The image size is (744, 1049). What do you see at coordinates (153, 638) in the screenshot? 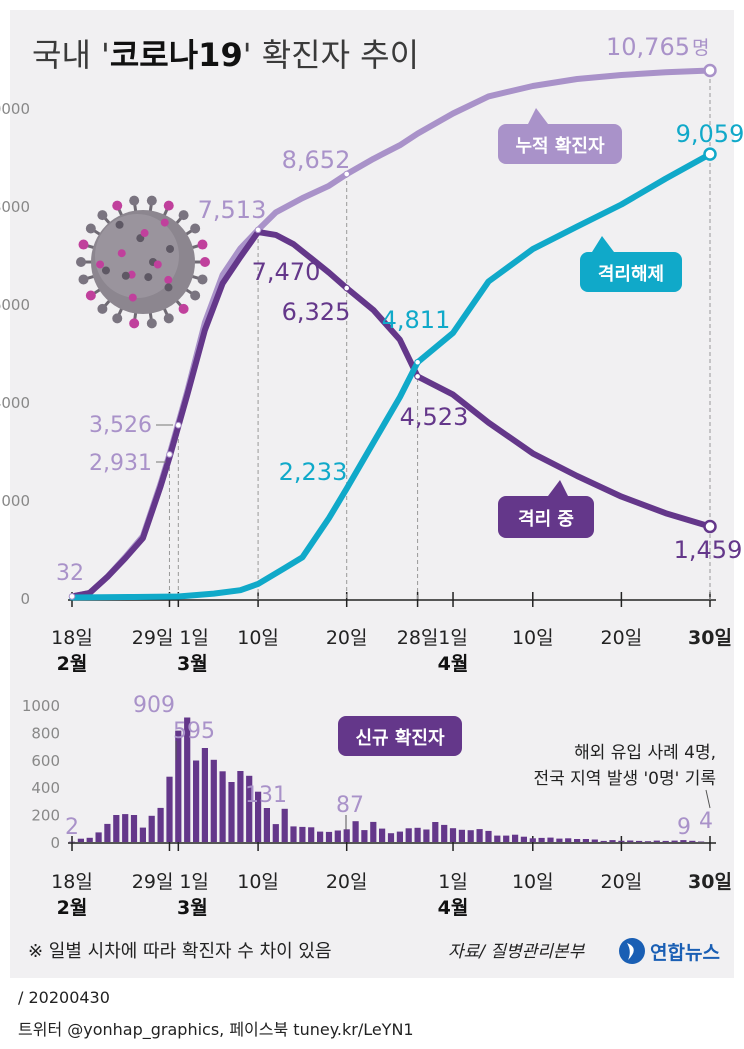
I see `top-x-tick-label: 29일` at bounding box center [153, 638].